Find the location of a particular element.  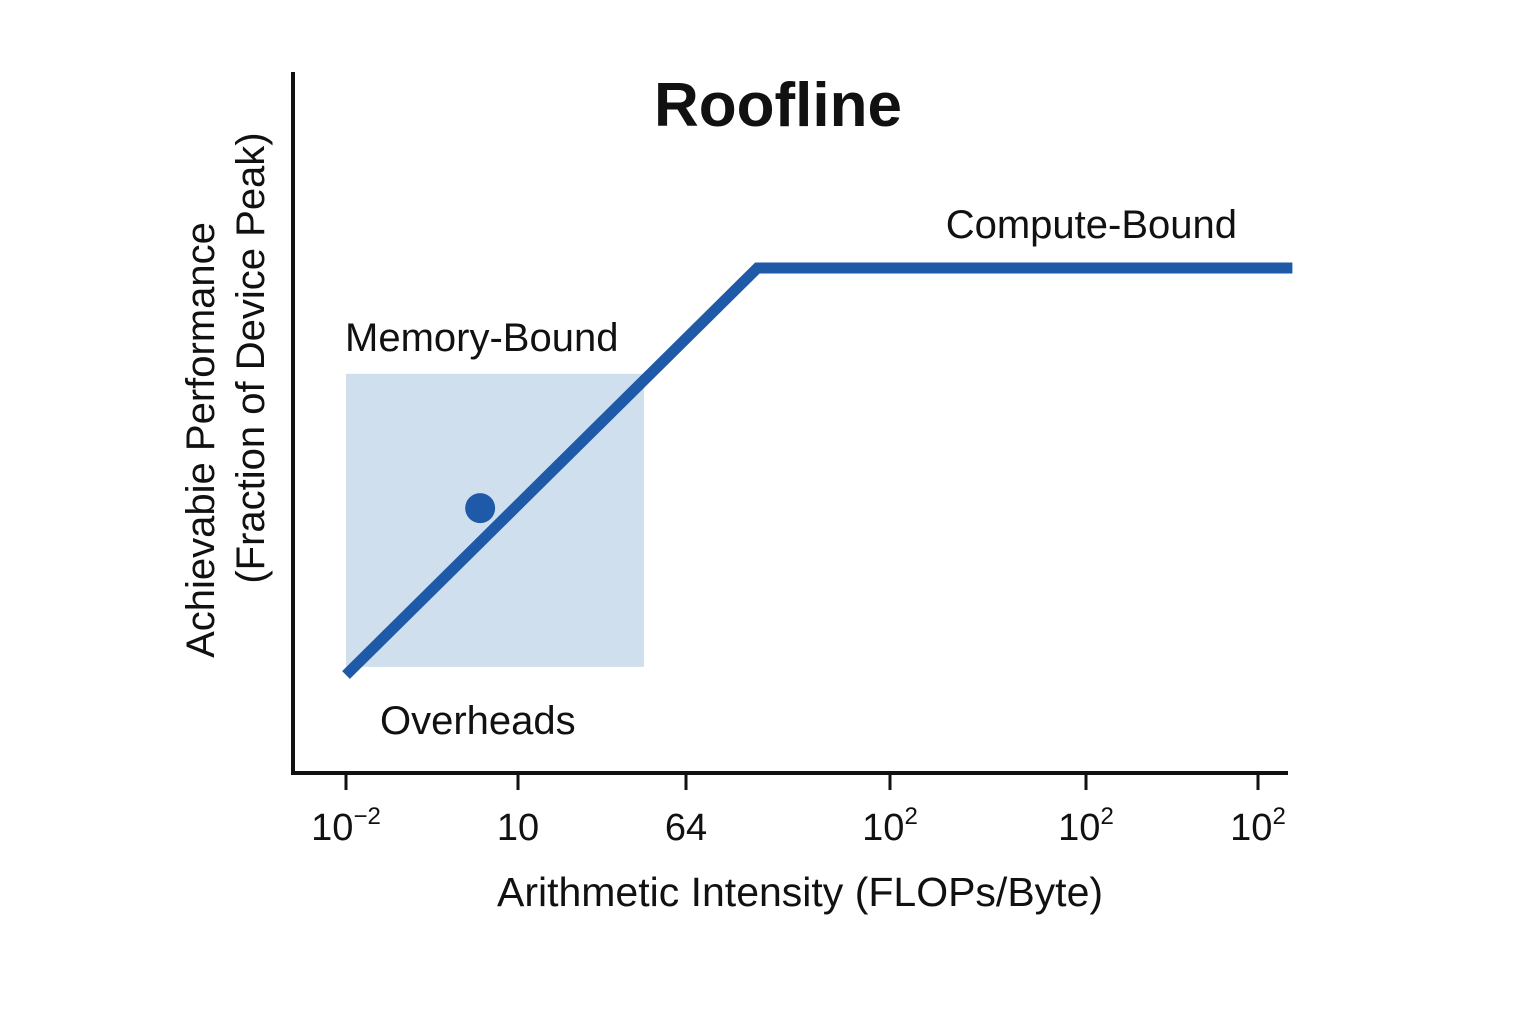

compute-bound-label: Compute-Bound is located at coordinates (1091, 225).